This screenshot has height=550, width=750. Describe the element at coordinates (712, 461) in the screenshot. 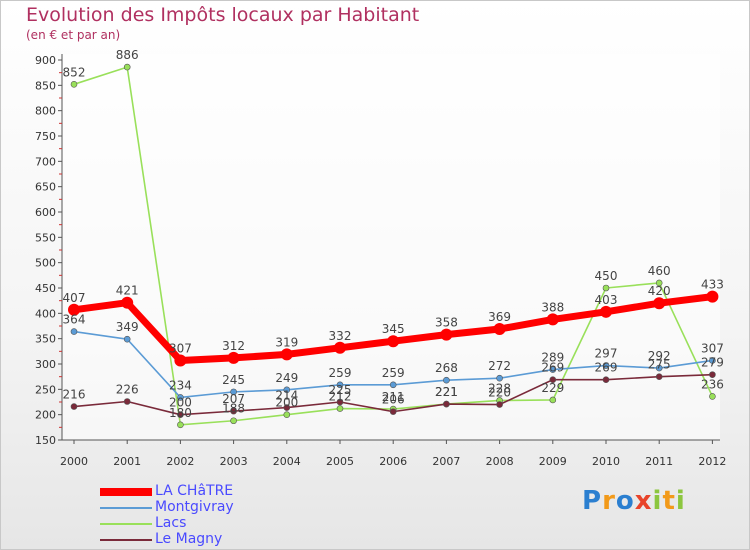

I see `x-tick-label-2012: 2012` at that location.